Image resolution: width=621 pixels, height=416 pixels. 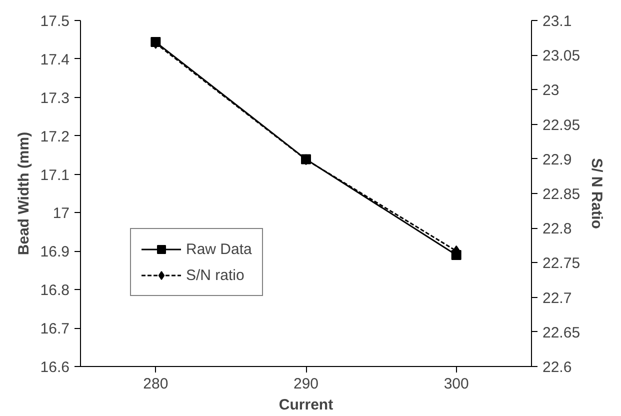 What do you see at coordinates (557, 367) in the screenshot?
I see `y2-tick-label: 22.6` at bounding box center [557, 367].